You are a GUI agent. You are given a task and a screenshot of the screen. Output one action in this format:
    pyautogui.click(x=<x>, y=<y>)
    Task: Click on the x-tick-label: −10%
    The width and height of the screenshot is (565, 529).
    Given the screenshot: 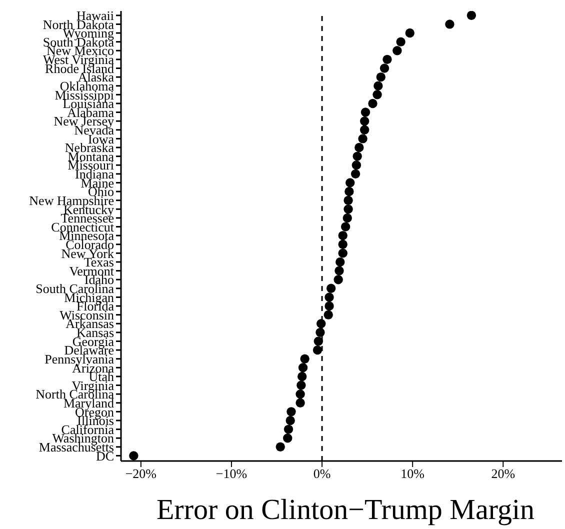 What is the action you would take?
    pyautogui.click(x=232, y=474)
    